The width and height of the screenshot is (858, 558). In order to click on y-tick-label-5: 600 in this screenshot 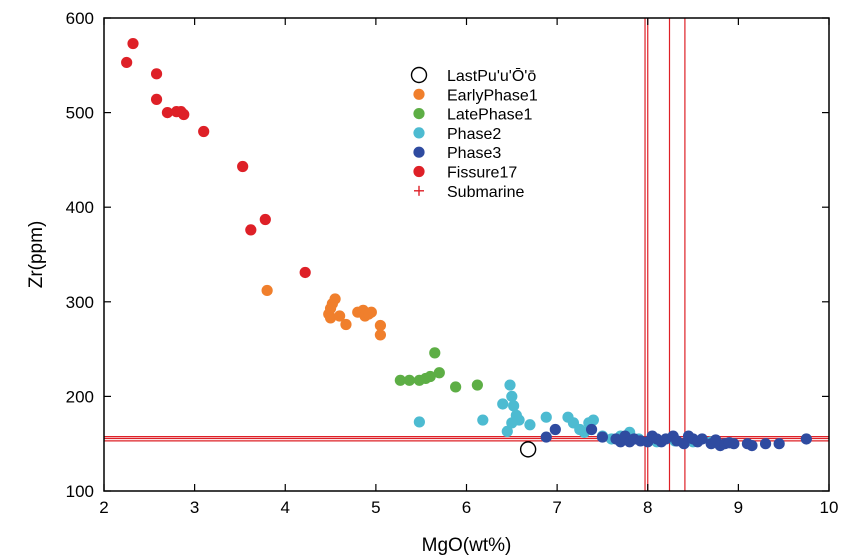, I will do `click(80, 18)`.